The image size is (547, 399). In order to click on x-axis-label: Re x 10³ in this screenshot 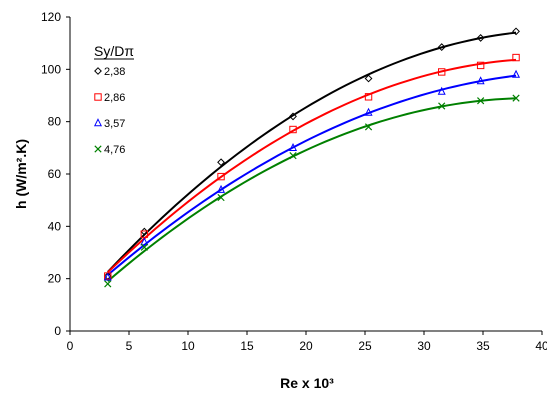, I will do `click(307, 383)`.